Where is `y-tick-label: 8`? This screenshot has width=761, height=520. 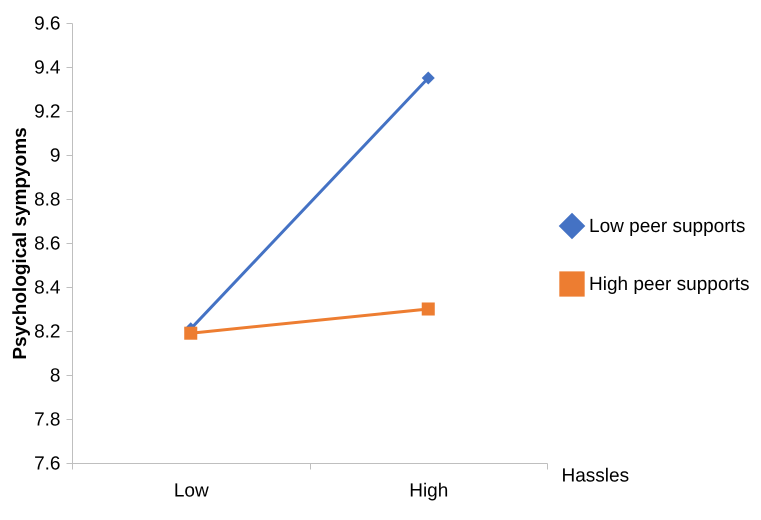 y-tick-label: 8 is located at coordinates (55, 376).